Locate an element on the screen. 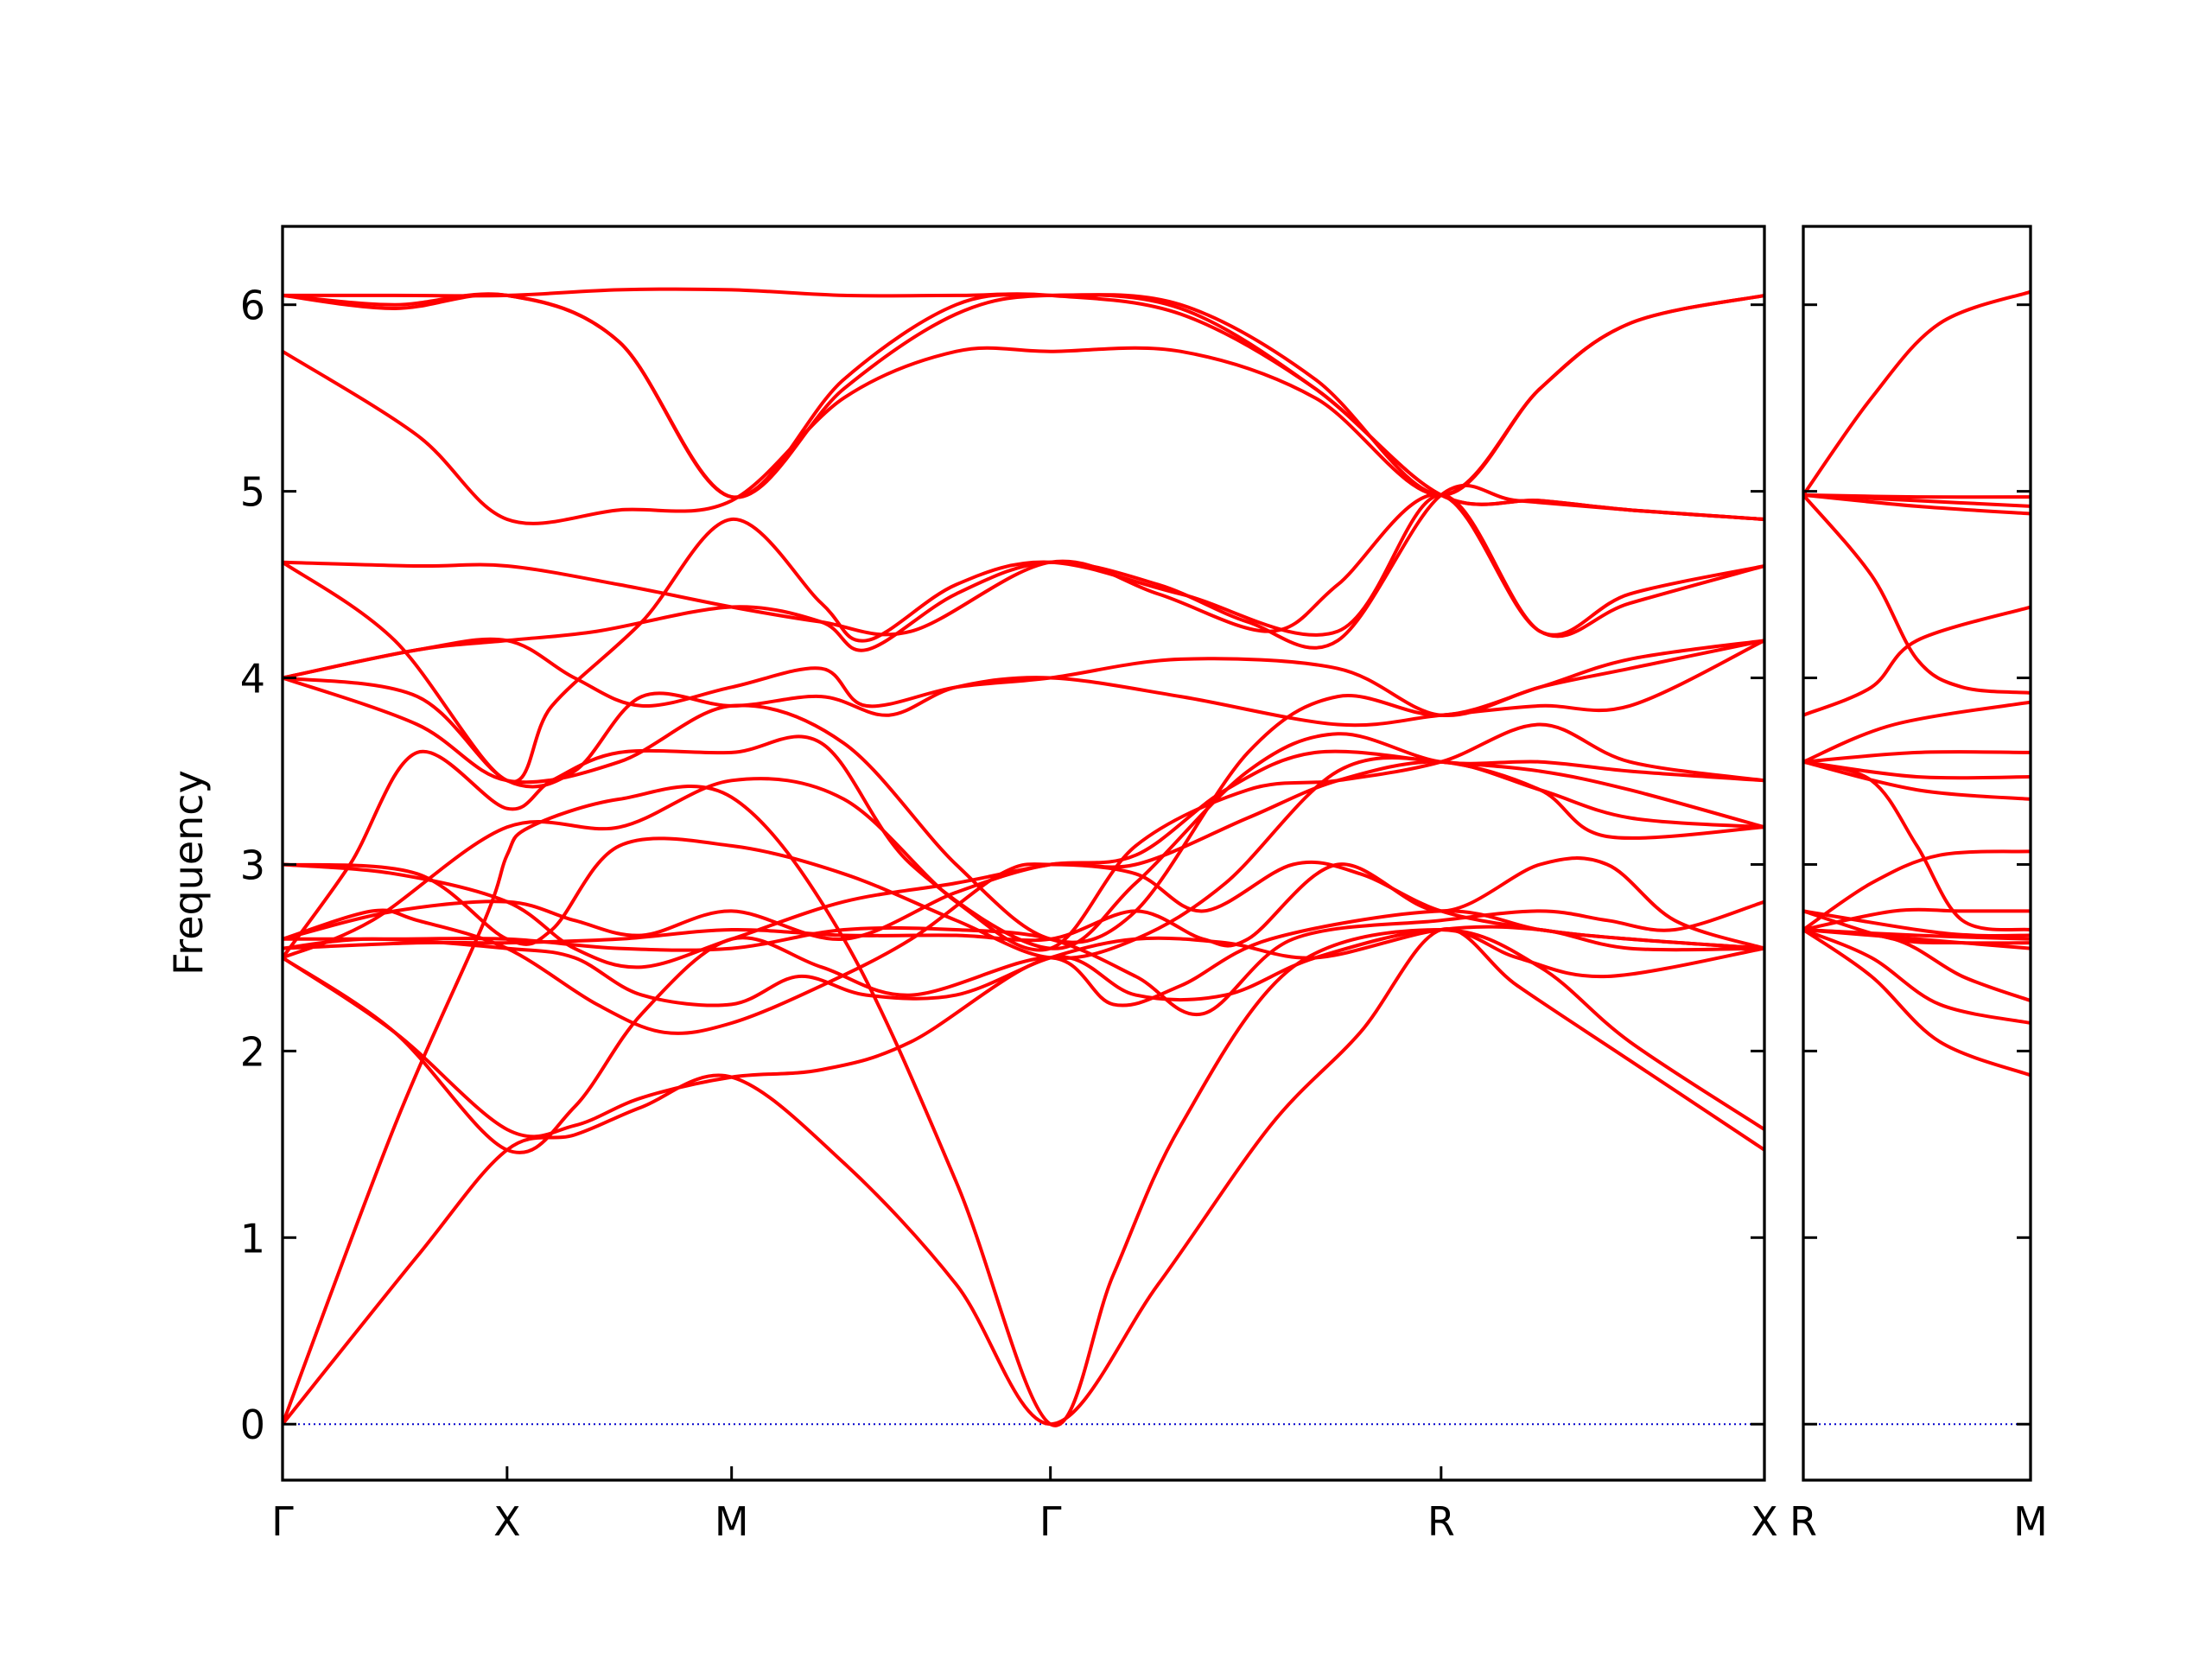 The height and width of the screenshot is (1659, 2212). y-tick-label: 5 is located at coordinates (252, 492).